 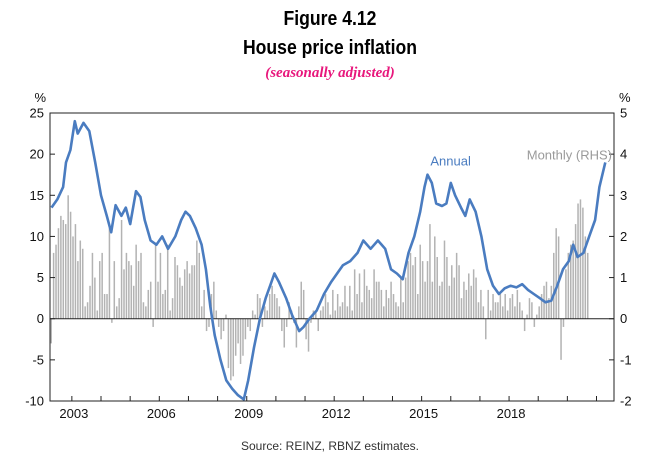 I want to click on left-tick-label: -5, so click(x=38, y=359).